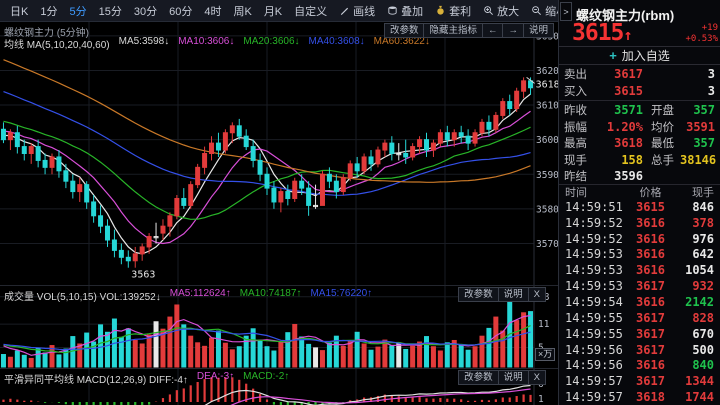 The width and height of the screenshot is (720, 405). I want to click on draw-line-tool: 画线, so click(357, 11).